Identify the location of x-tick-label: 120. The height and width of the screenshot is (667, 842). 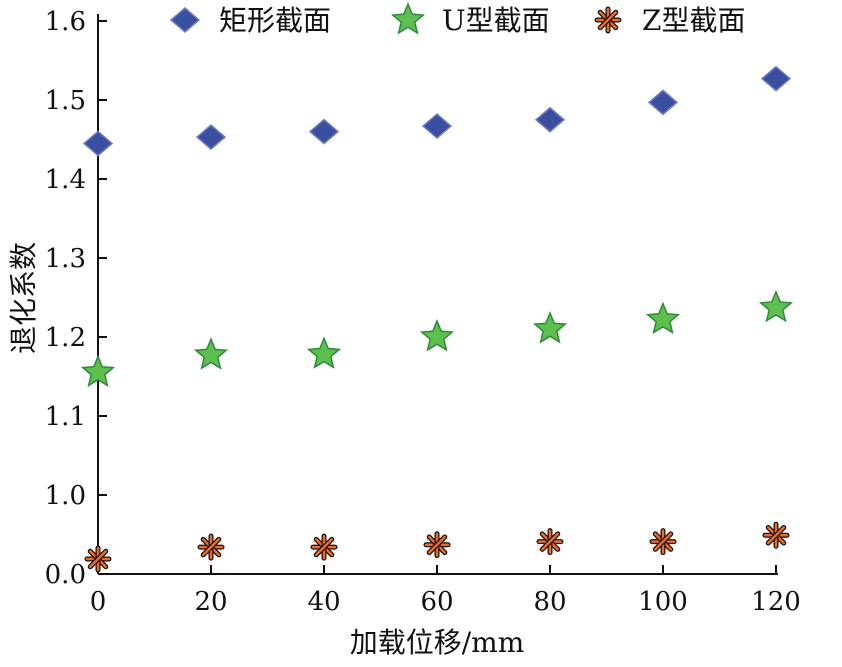
(776, 602).